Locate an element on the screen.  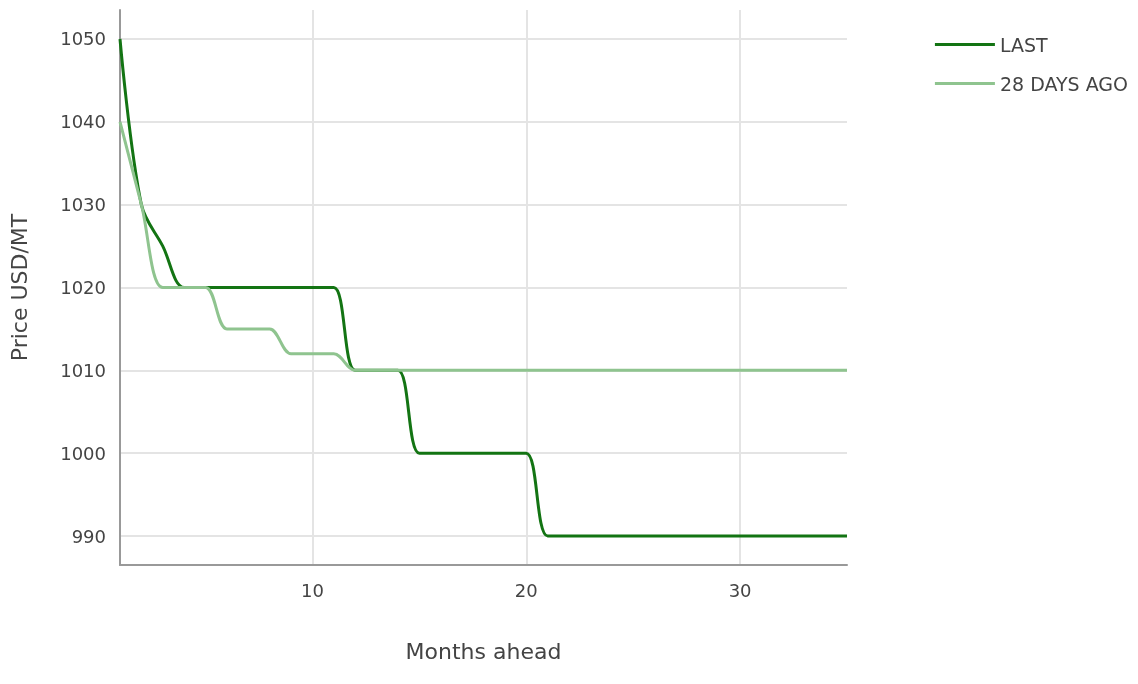
legend-label: LAST is located at coordinates (1023, 44).